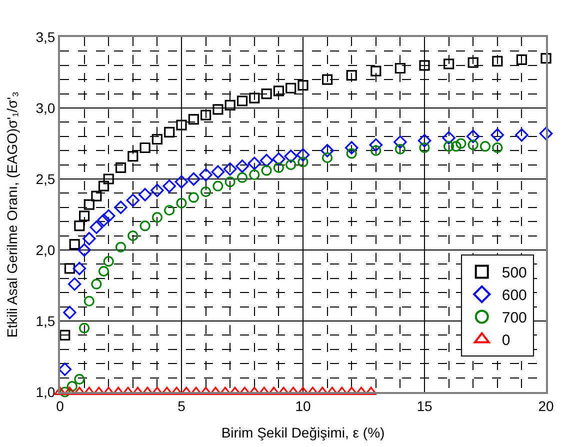  I want to click on y-axis-title: Etkili Asal Gerilme Oranı, (EAGO)σ'₁/σ'₃, so click(12, 214).